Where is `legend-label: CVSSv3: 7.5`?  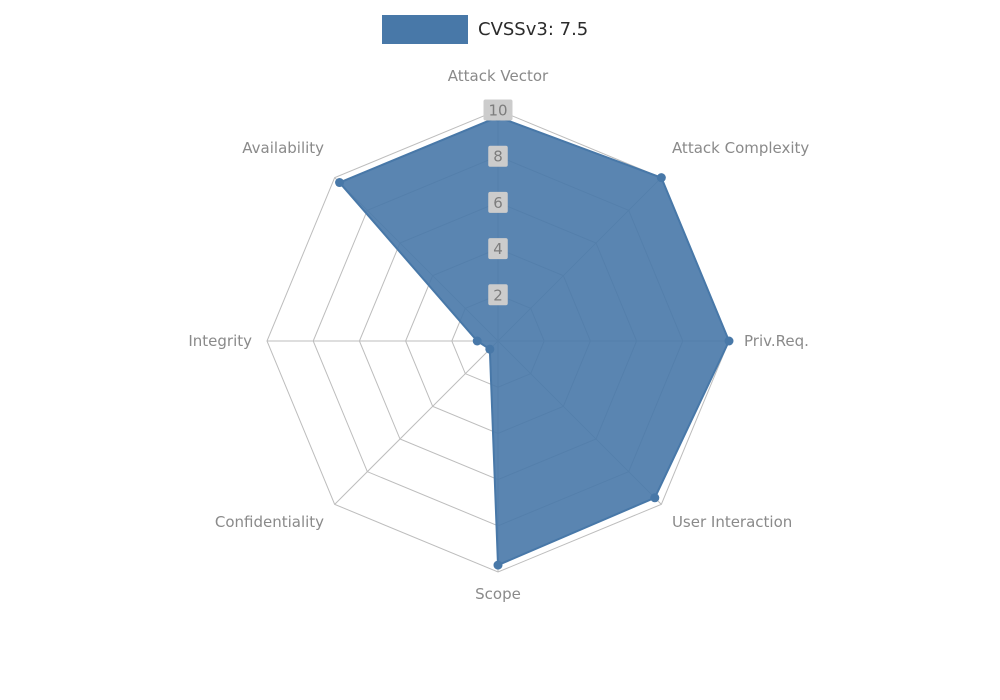 legend-label: CVSSv3: 7.5 is located at coordinates (533, 29).